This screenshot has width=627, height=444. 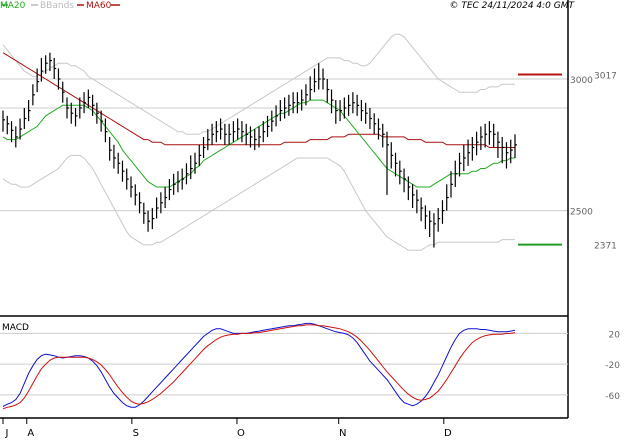 I want to click on price-tick-label: 3000, so click(x=581, y=81).